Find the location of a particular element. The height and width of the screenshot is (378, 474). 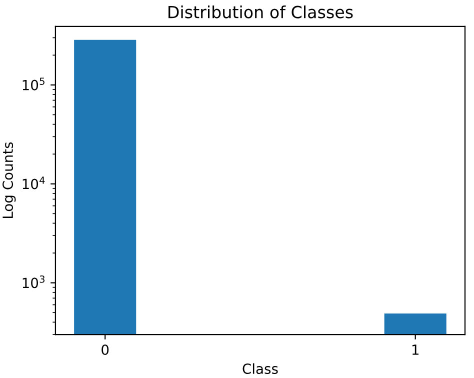

y-tick-label: 10$^{5}$ is located at coordinates (33, 84).